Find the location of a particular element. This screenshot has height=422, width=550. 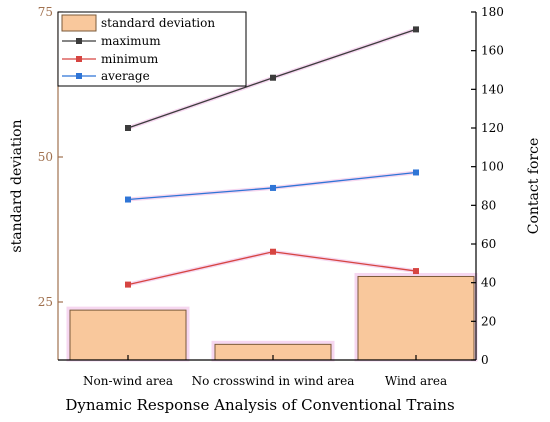

legend-label-maximum: maximum is located at coordinates (131, 41).